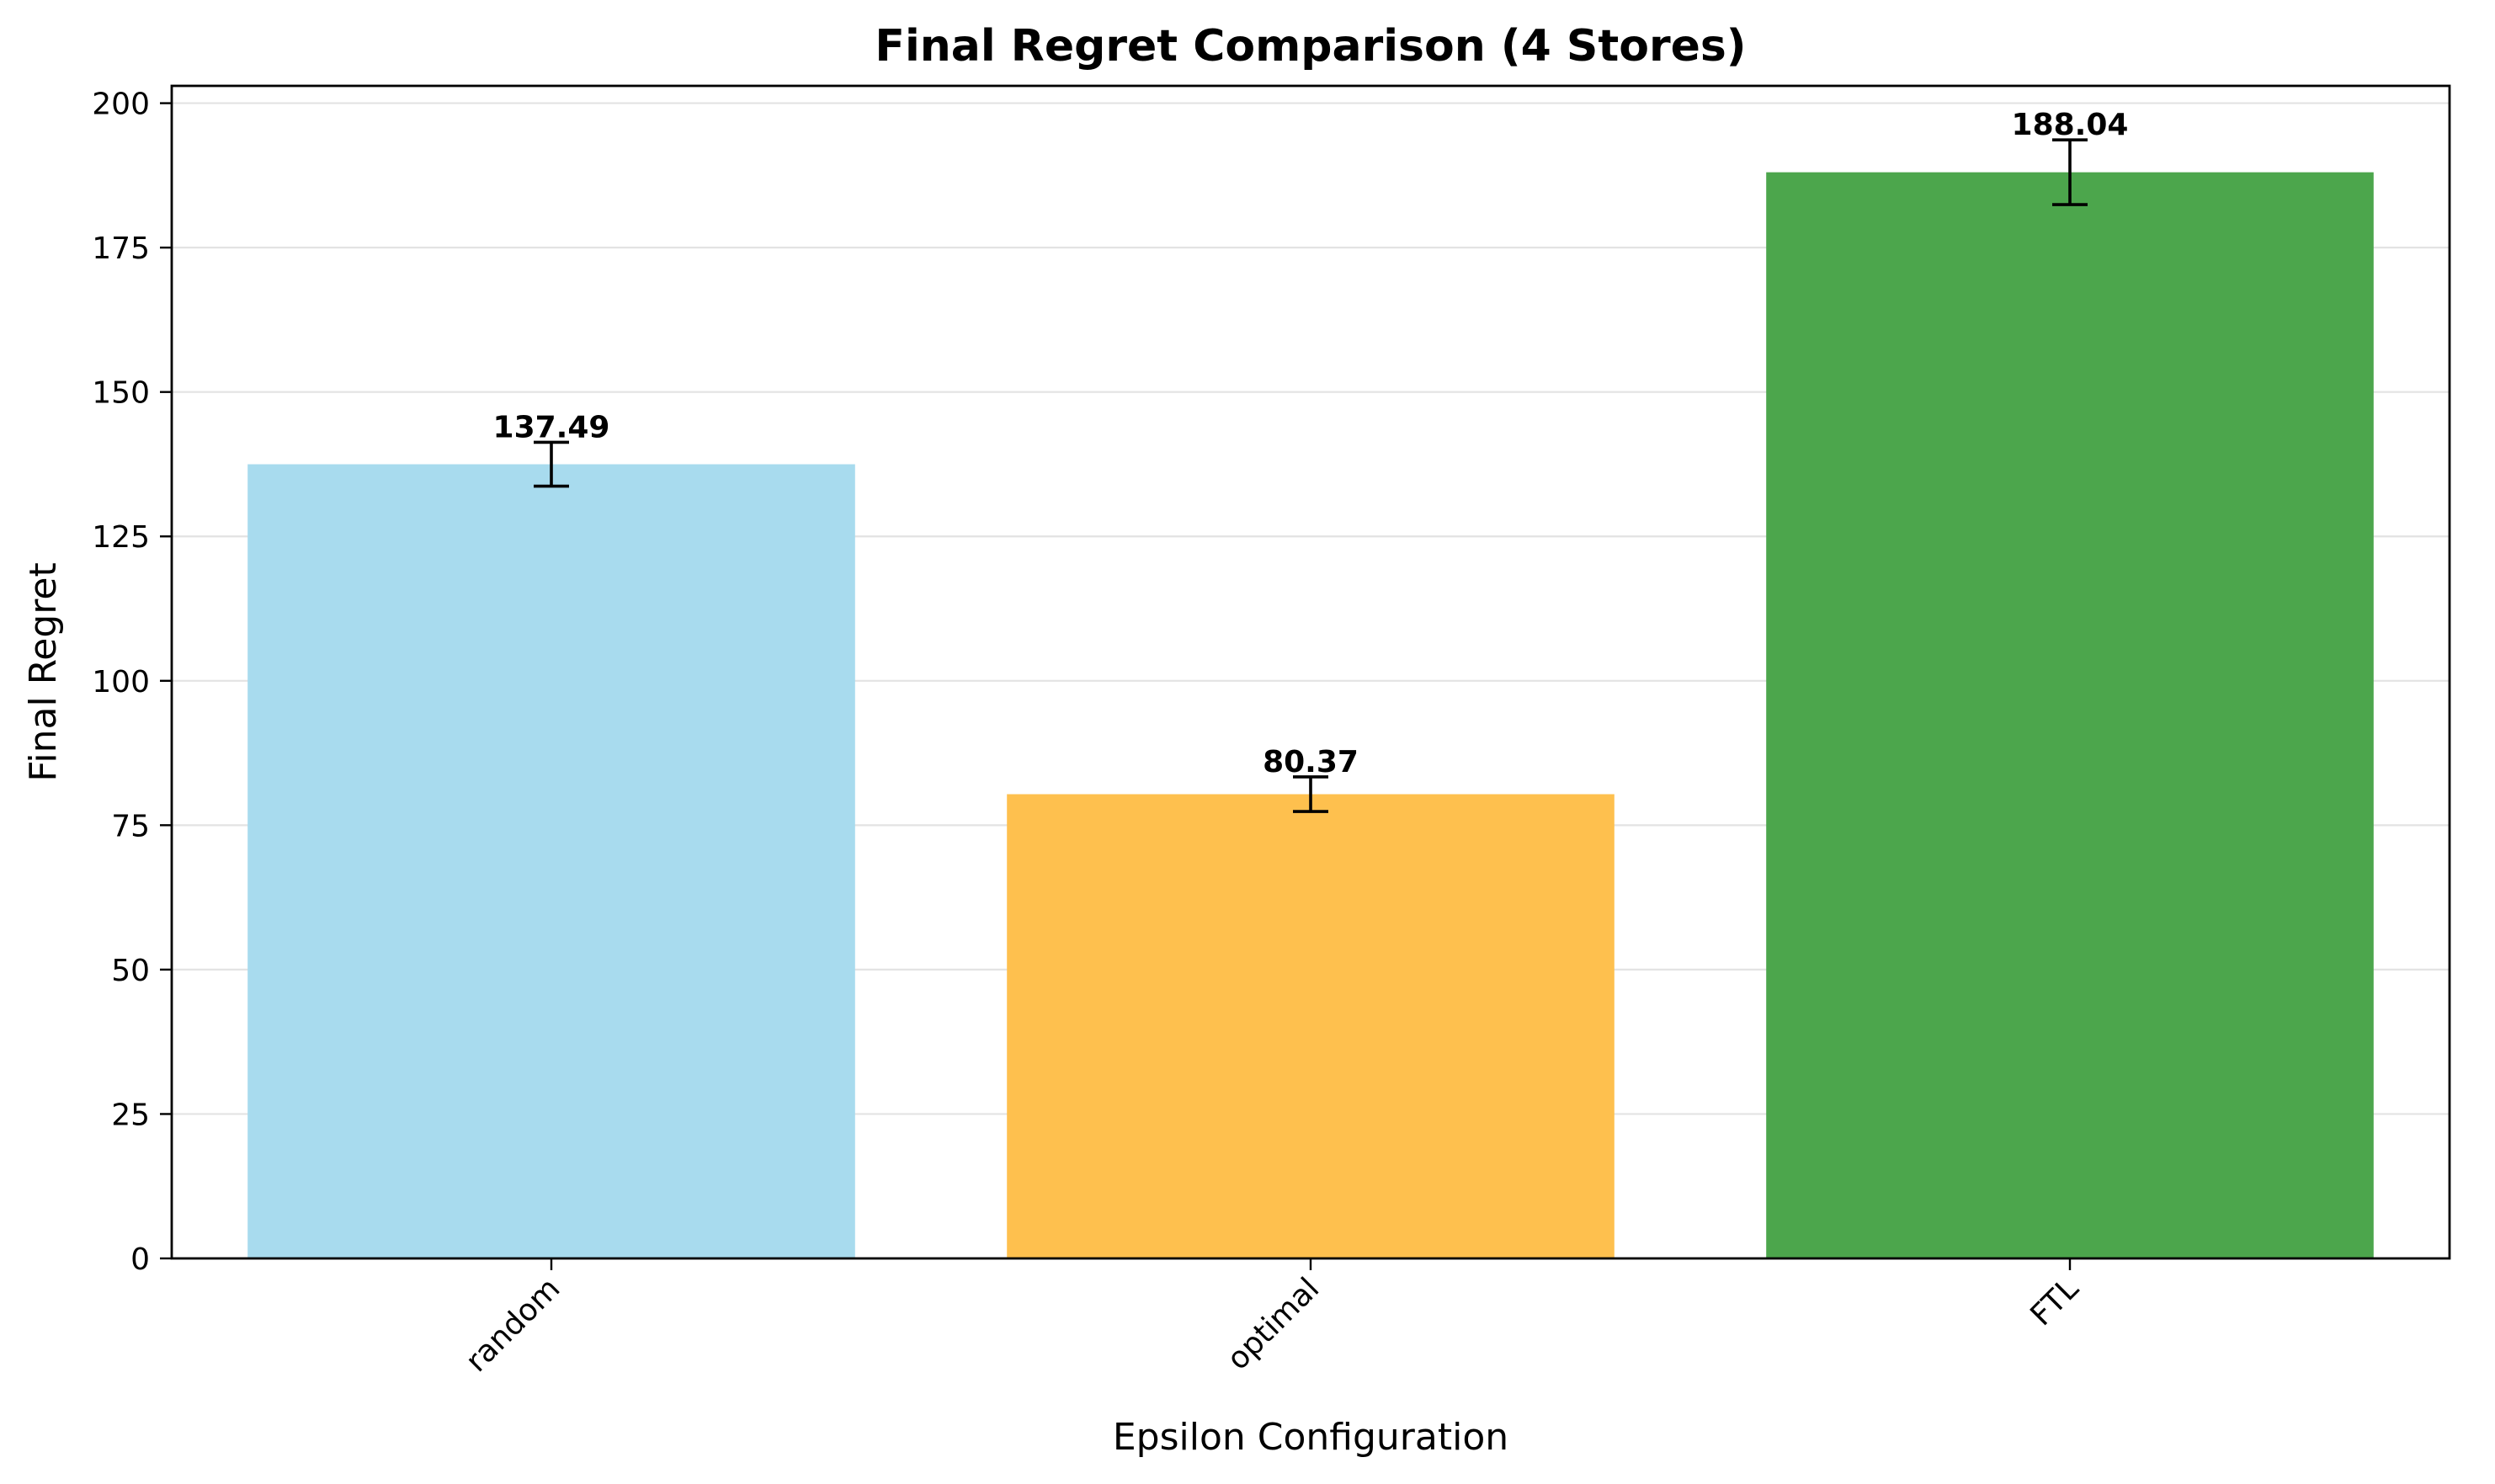  What do you see at coordinates (1310, 46) in the screenshot?
I see `chart-title: Final Regret Comparison (4 Stores)` at bounding box center [1310, 46].